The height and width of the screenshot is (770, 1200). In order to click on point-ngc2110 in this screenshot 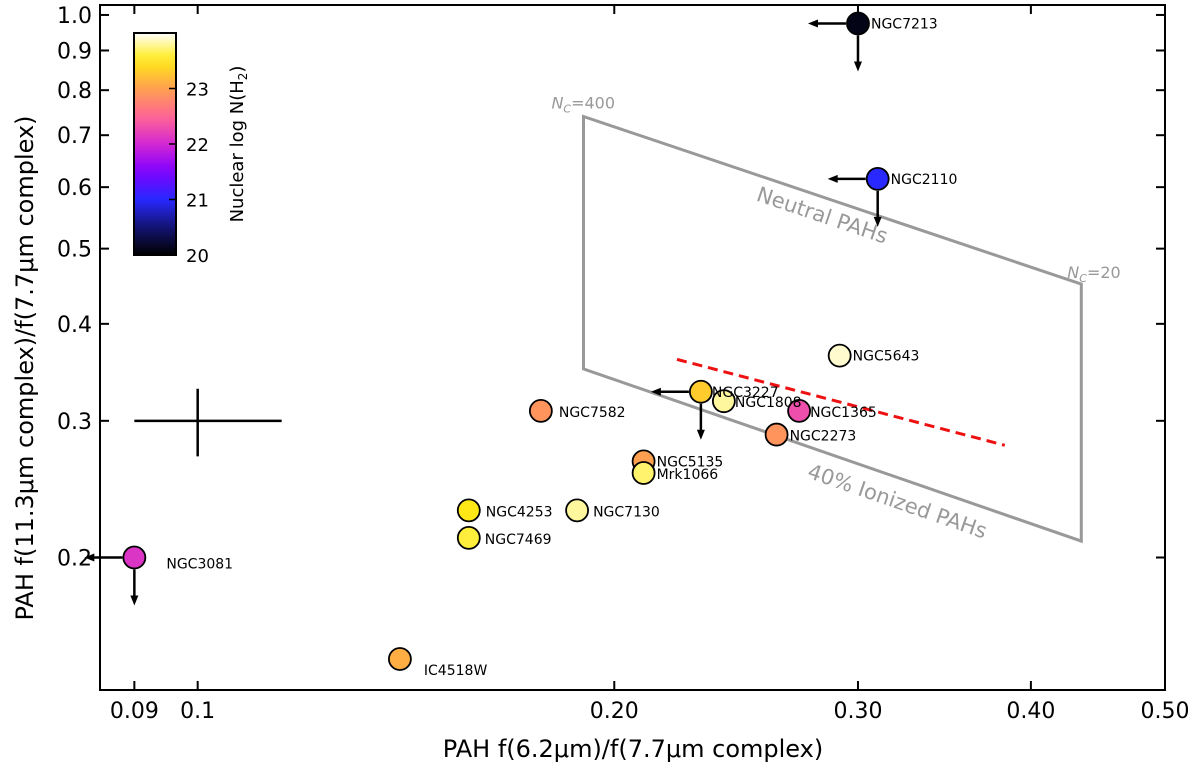, I will do `click(858, 196)`.